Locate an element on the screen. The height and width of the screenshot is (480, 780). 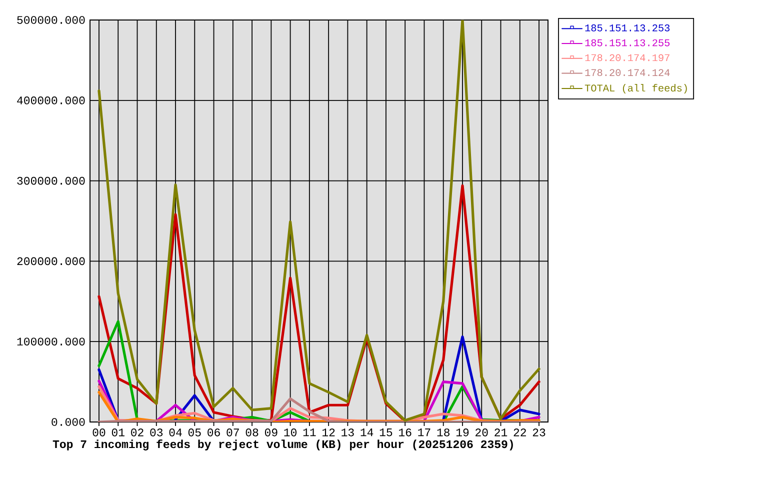
x-tick-label: 14 is located at coordinates (367, 432).